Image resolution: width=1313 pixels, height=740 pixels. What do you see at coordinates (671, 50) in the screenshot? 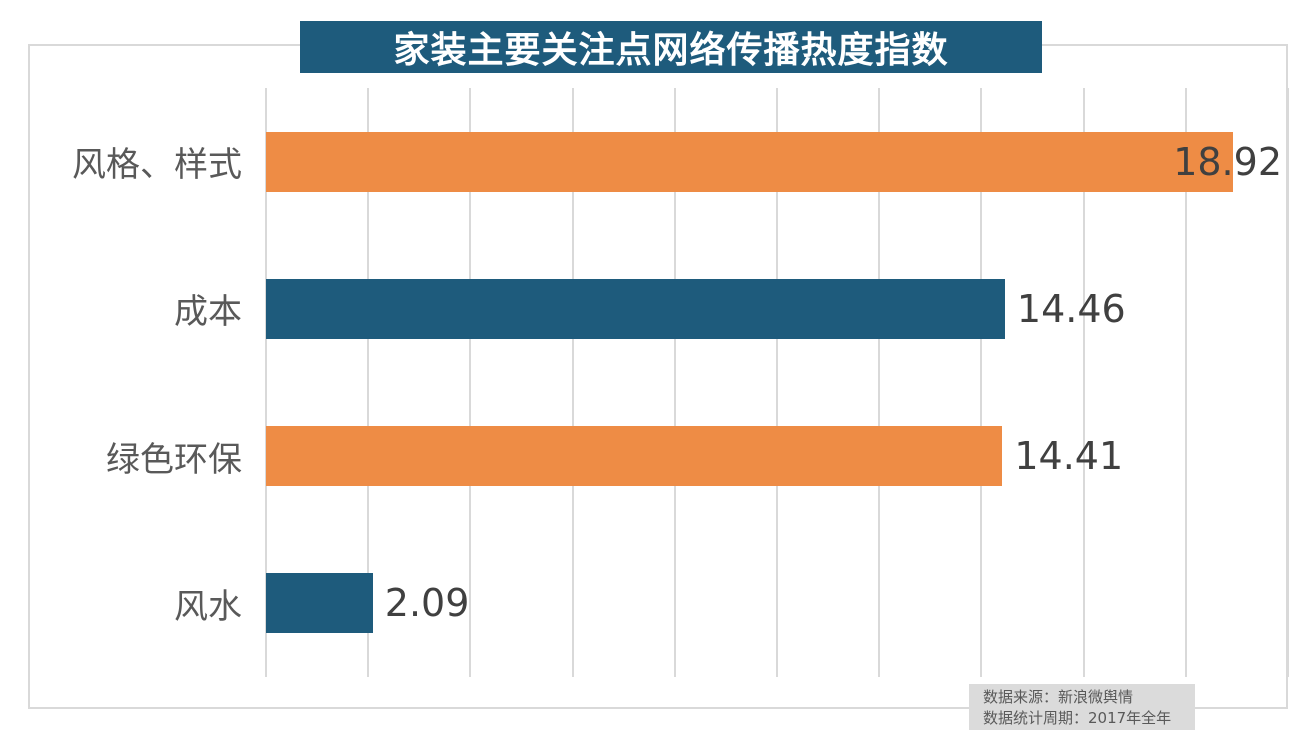
I see `chart-title: 家装主要关注点网络传播热度指数` at bounding box center [671, 50].